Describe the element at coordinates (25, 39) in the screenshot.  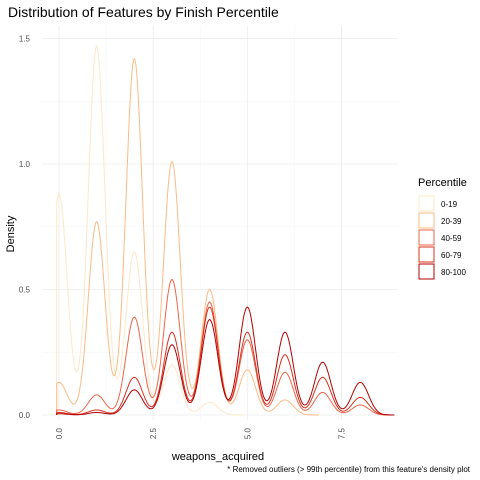
I see `y-tick-label: 1.5` at that location.